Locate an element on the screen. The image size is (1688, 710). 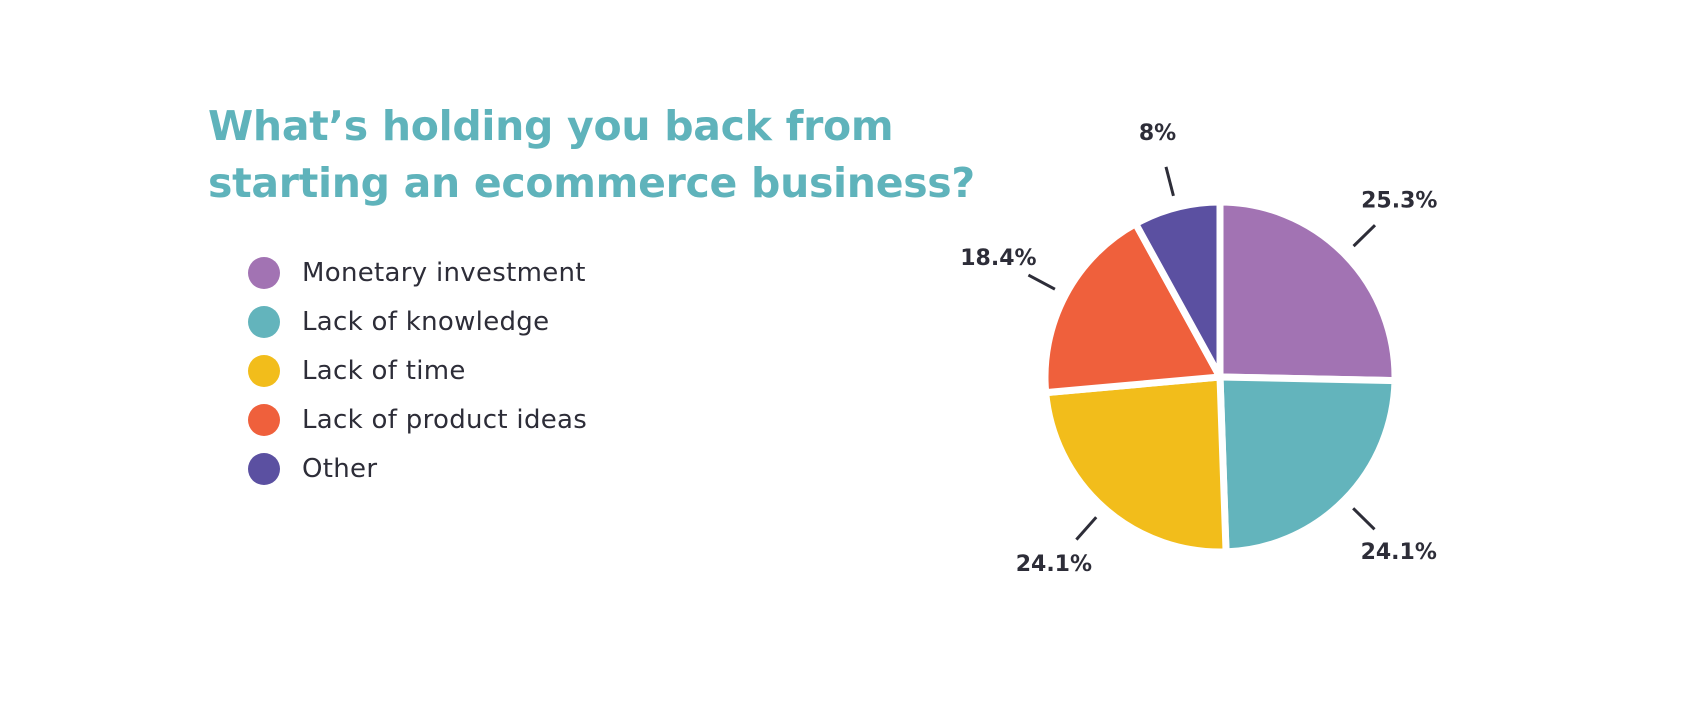
legend-label: Monetary investment is located at coordinates (444, 272).